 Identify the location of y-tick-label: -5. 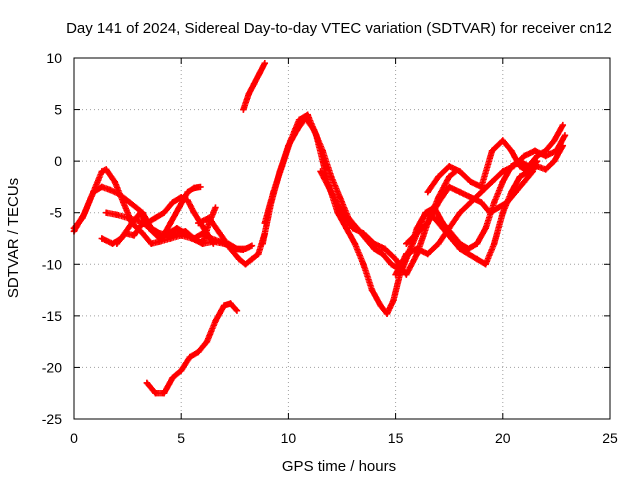
(56, 213).